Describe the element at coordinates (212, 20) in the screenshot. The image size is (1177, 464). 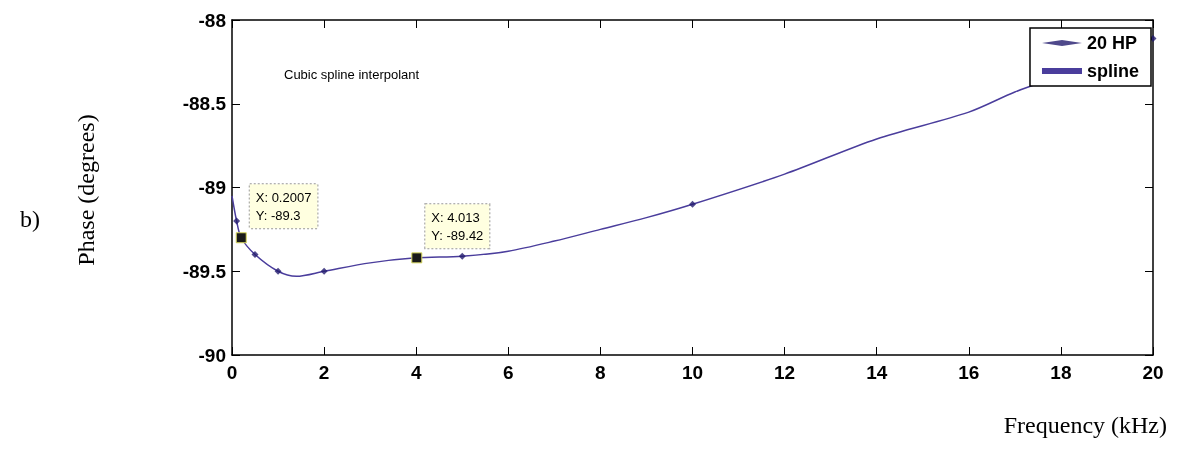
I see `y-tick-label: -88` at that location.